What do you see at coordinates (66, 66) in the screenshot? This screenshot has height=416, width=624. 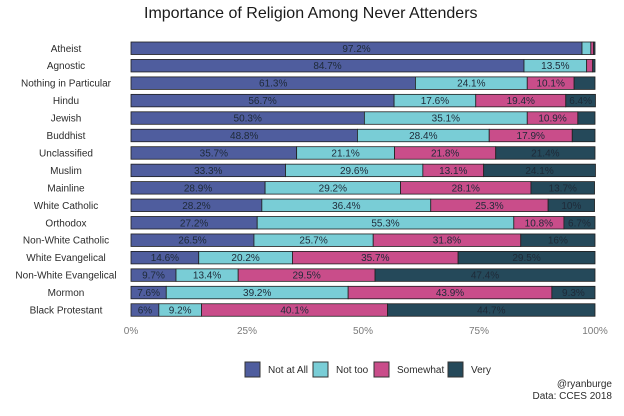 I see `category-label: Agnostic` at bounding box center [66, 66].